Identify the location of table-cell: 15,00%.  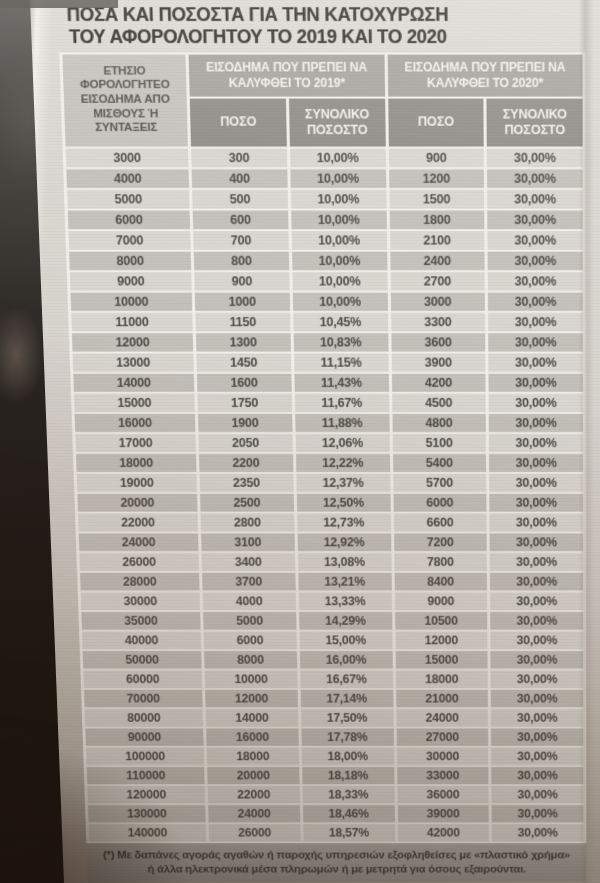
(346, 640).